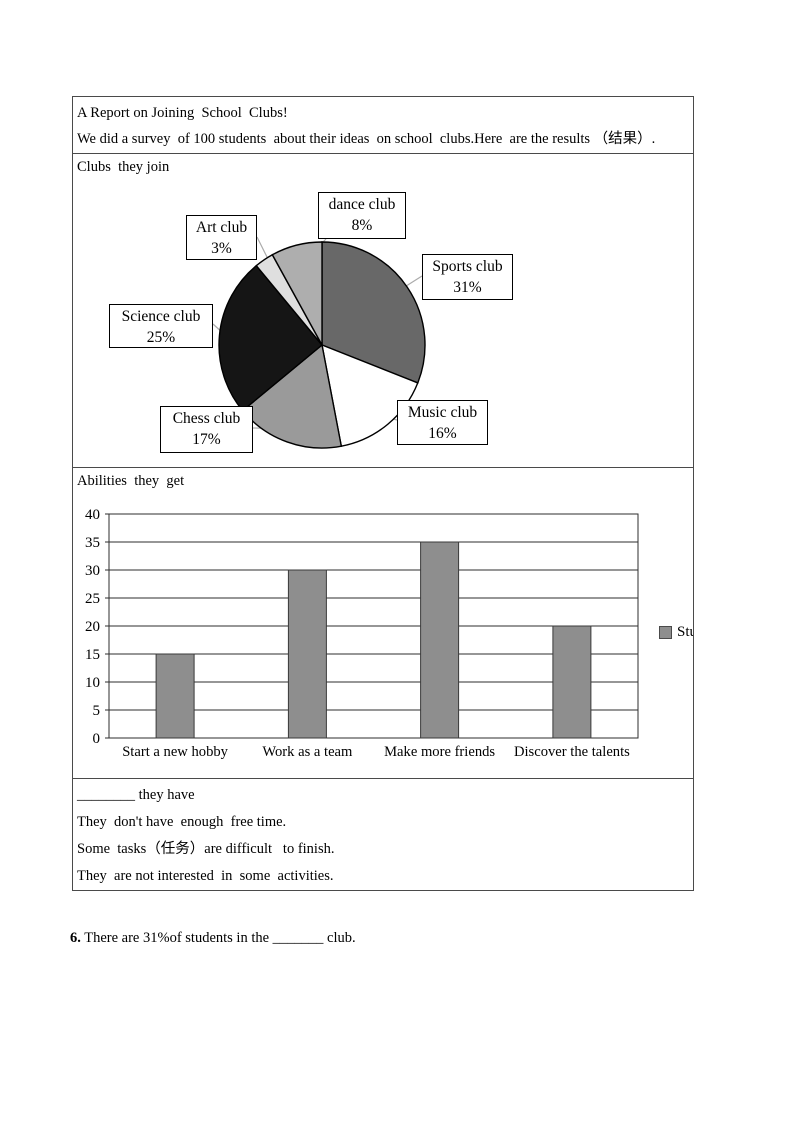 This screenshot has height=1123, width=794. What do you see at coordinates (182, 822) in the screenshot?
I see `problem-line-1: They don't have enough free time.` at bounding box center [182, 822].